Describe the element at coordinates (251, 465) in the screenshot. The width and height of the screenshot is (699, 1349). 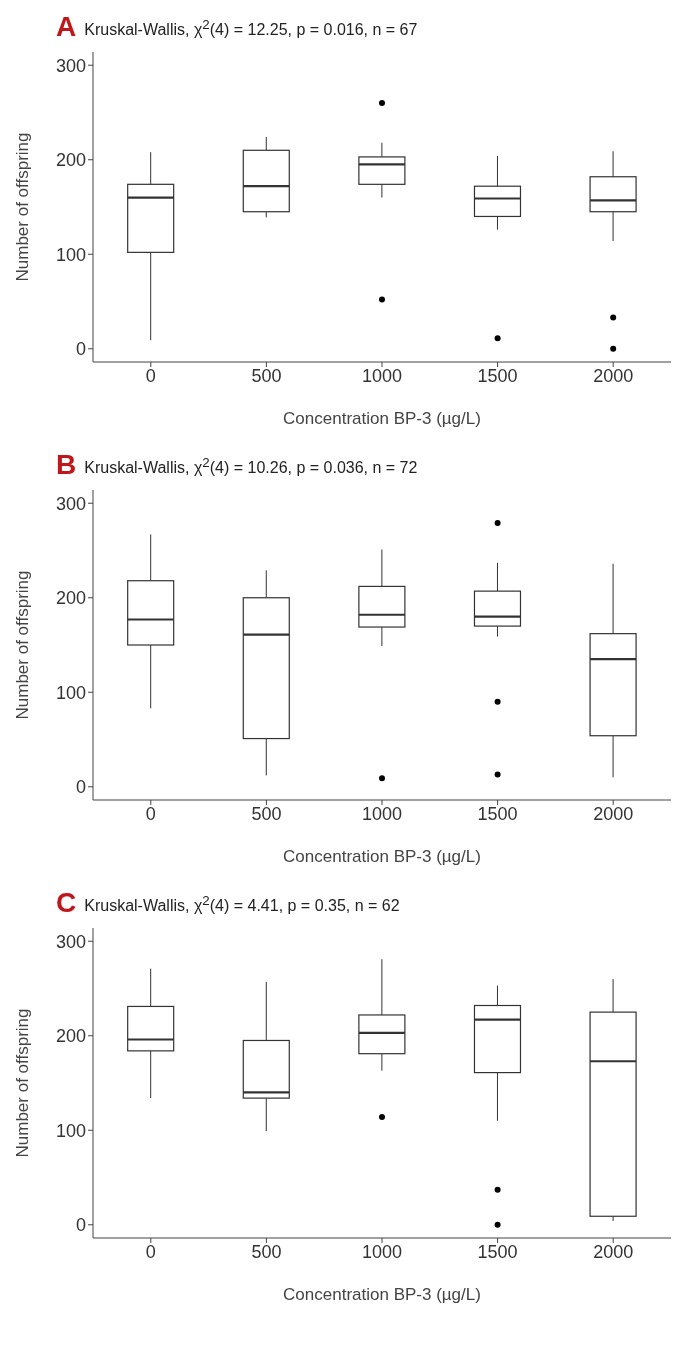
I see `chart-title: Kruskal-Wallis, χ$^{2}$(4) = 10.26, p = 0.036, n = 72` at that location.